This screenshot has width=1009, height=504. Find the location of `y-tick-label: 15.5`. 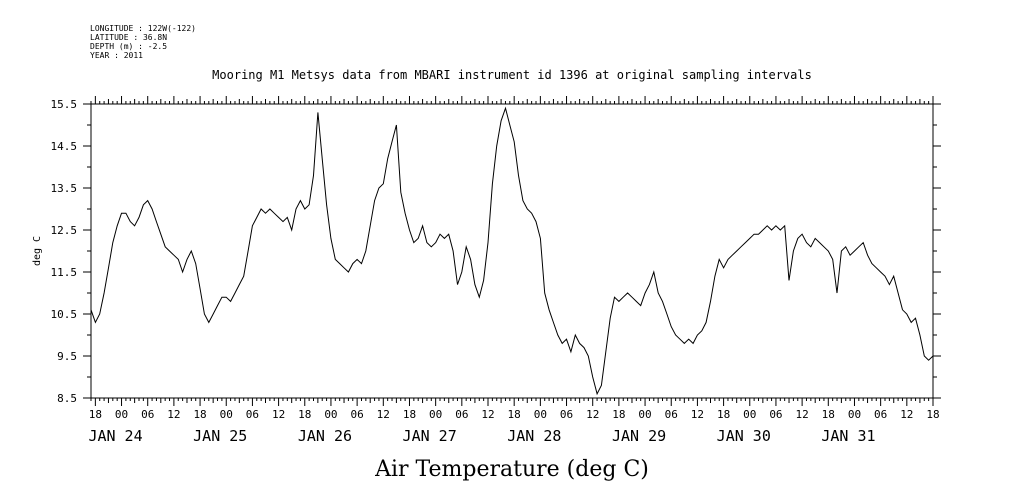

y-tick-label: 15.5 is located at coordinates (64, 104).